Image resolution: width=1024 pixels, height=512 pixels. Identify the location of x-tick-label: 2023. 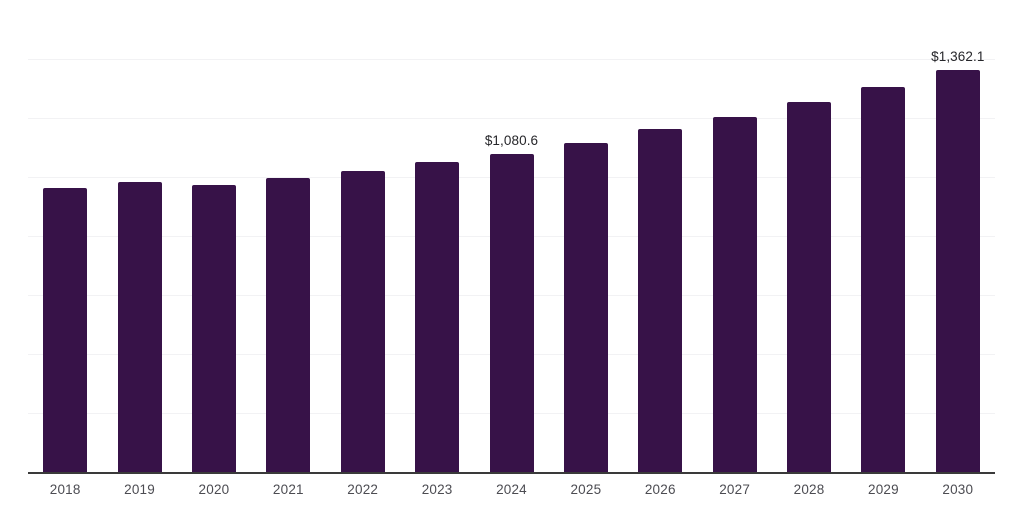
(437, 489).